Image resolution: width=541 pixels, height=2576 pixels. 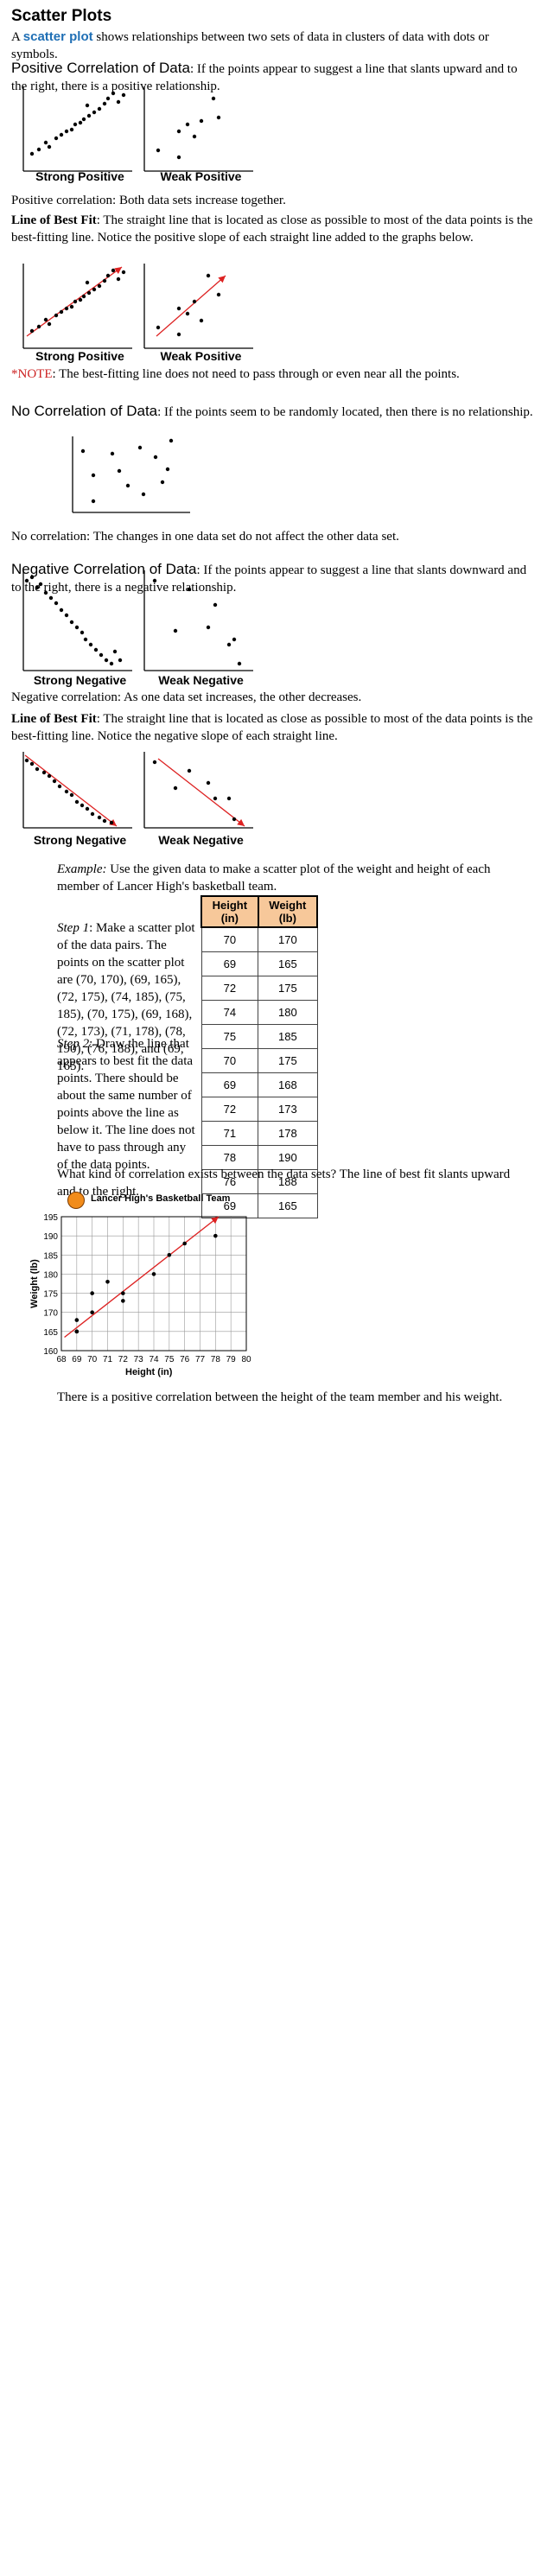 What do you see at coordinates (229, 964) in the screenshot?
I see `height-cell: 69` at bounding box center [229, 964].